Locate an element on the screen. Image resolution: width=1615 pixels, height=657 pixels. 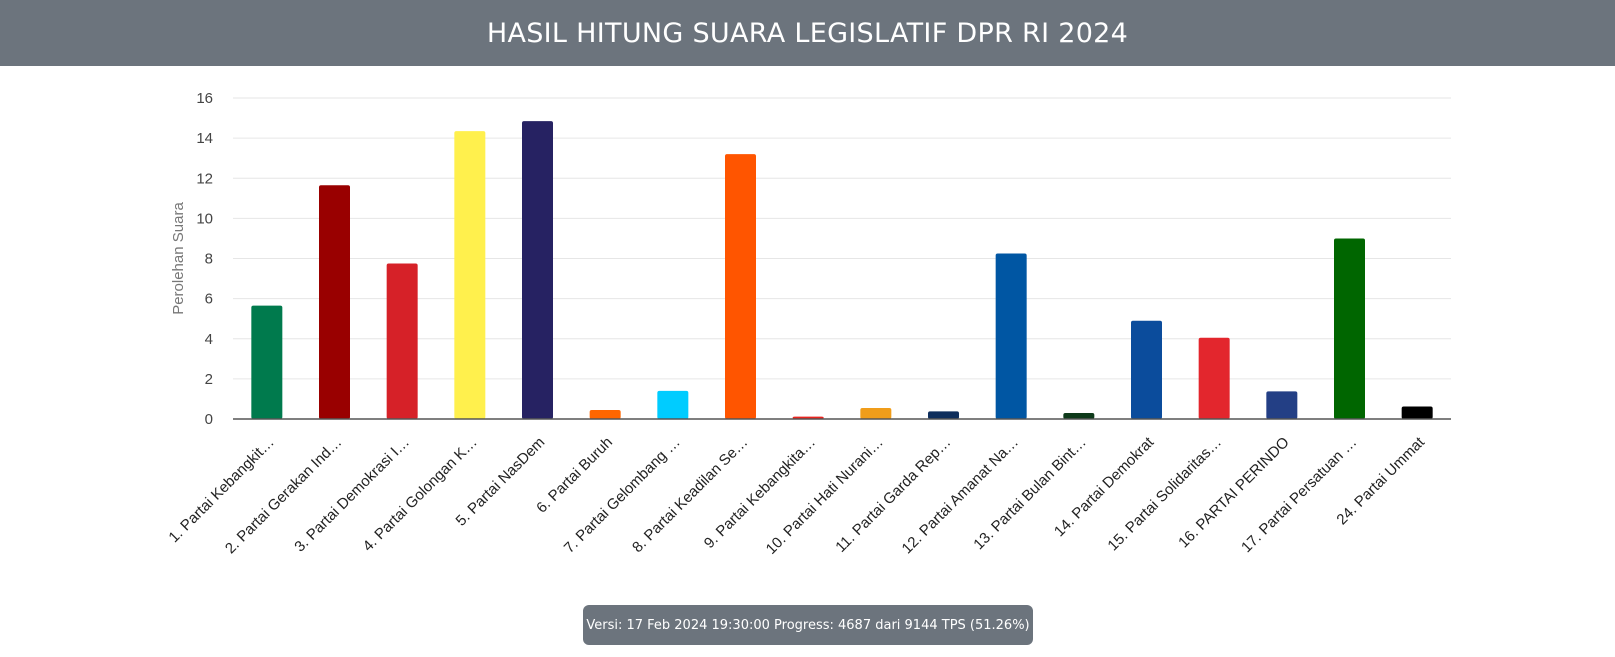
y-tick-label: 12 is located at coordinates (204, 178).